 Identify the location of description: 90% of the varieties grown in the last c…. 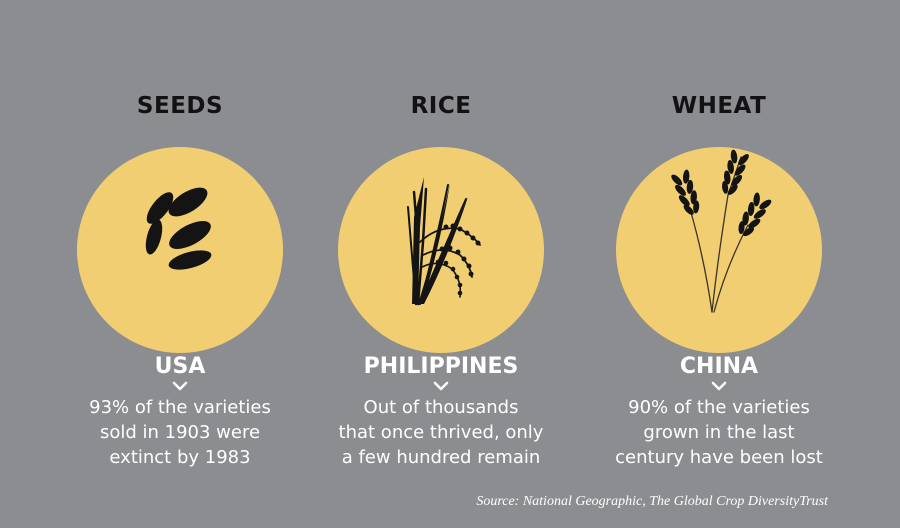
(719, 432).